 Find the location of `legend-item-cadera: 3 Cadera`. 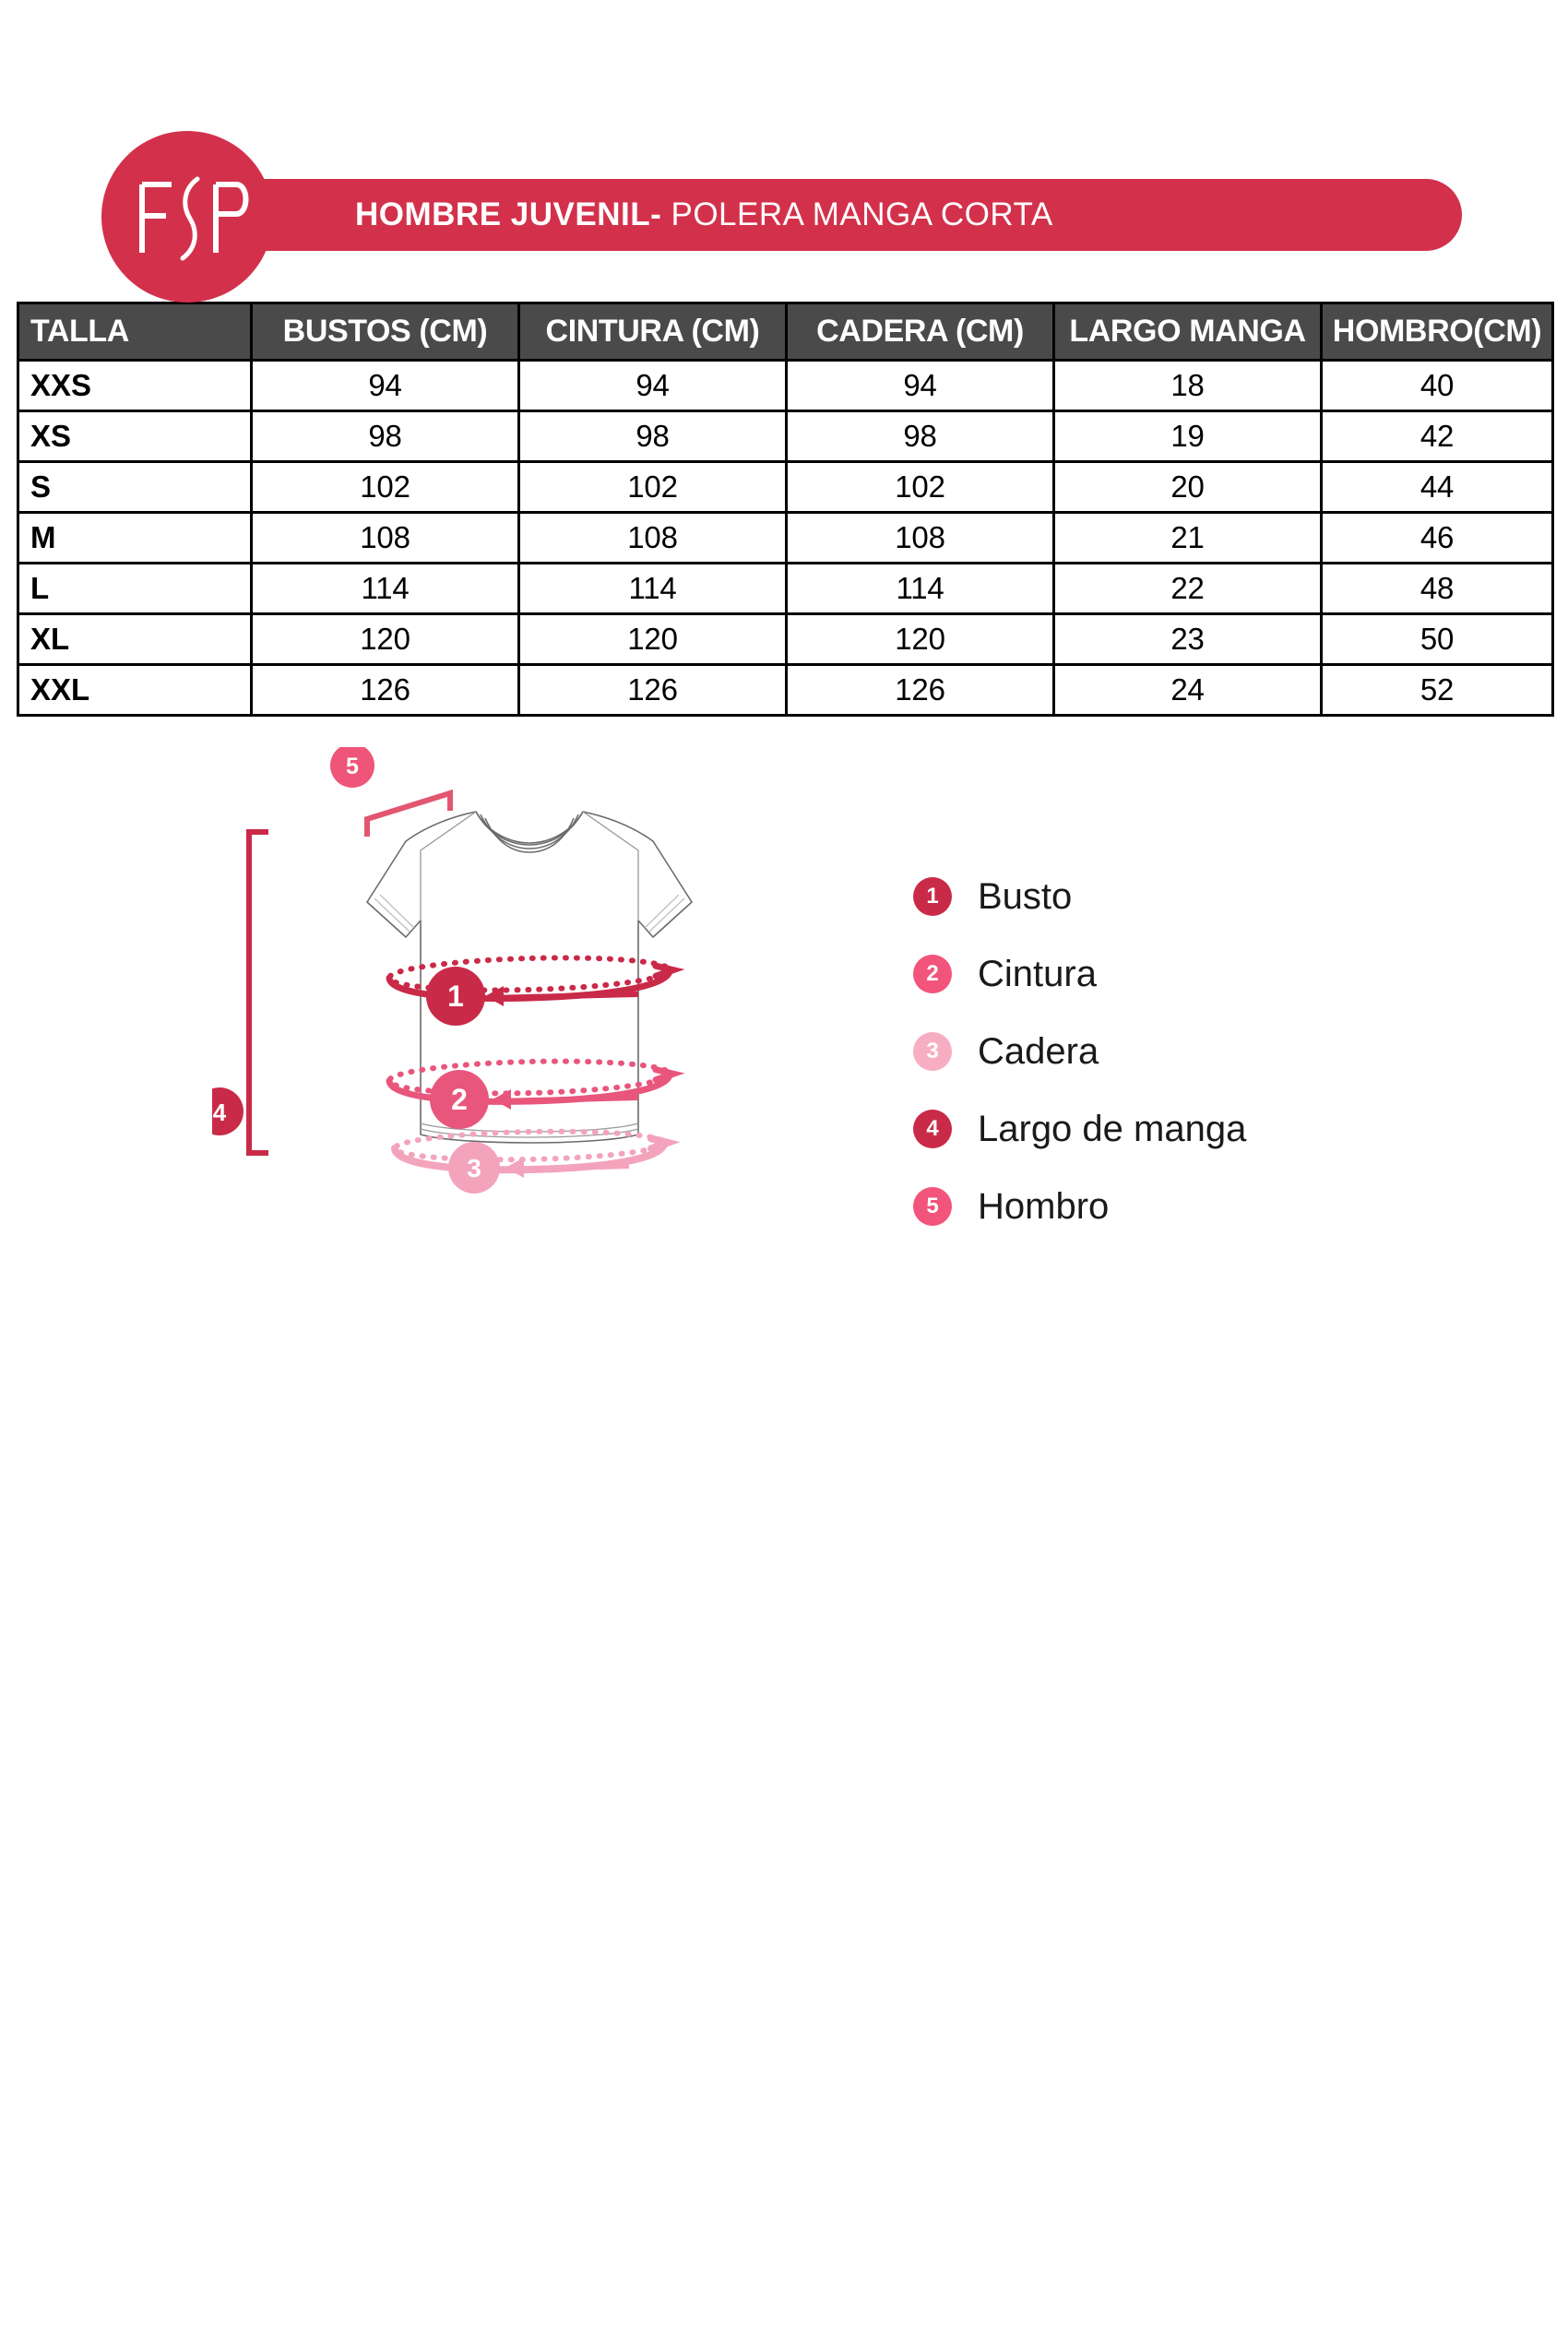

legend-item-cadera: 3 Cadera is located at coordinates (1190, 1051).